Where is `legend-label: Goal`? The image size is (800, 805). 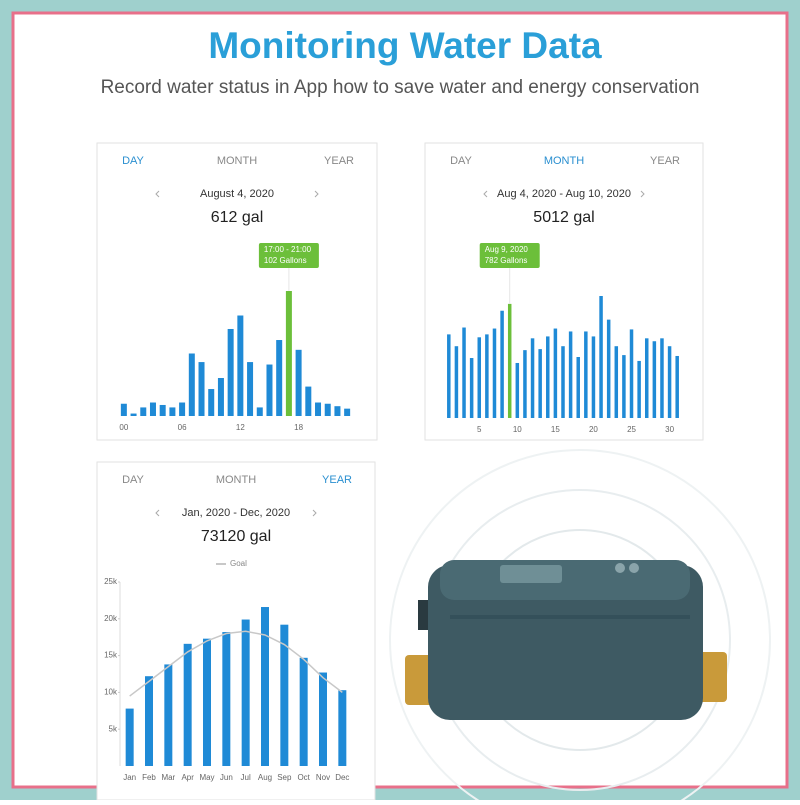
legend-label: Goal is located at coordinates (238, 563).